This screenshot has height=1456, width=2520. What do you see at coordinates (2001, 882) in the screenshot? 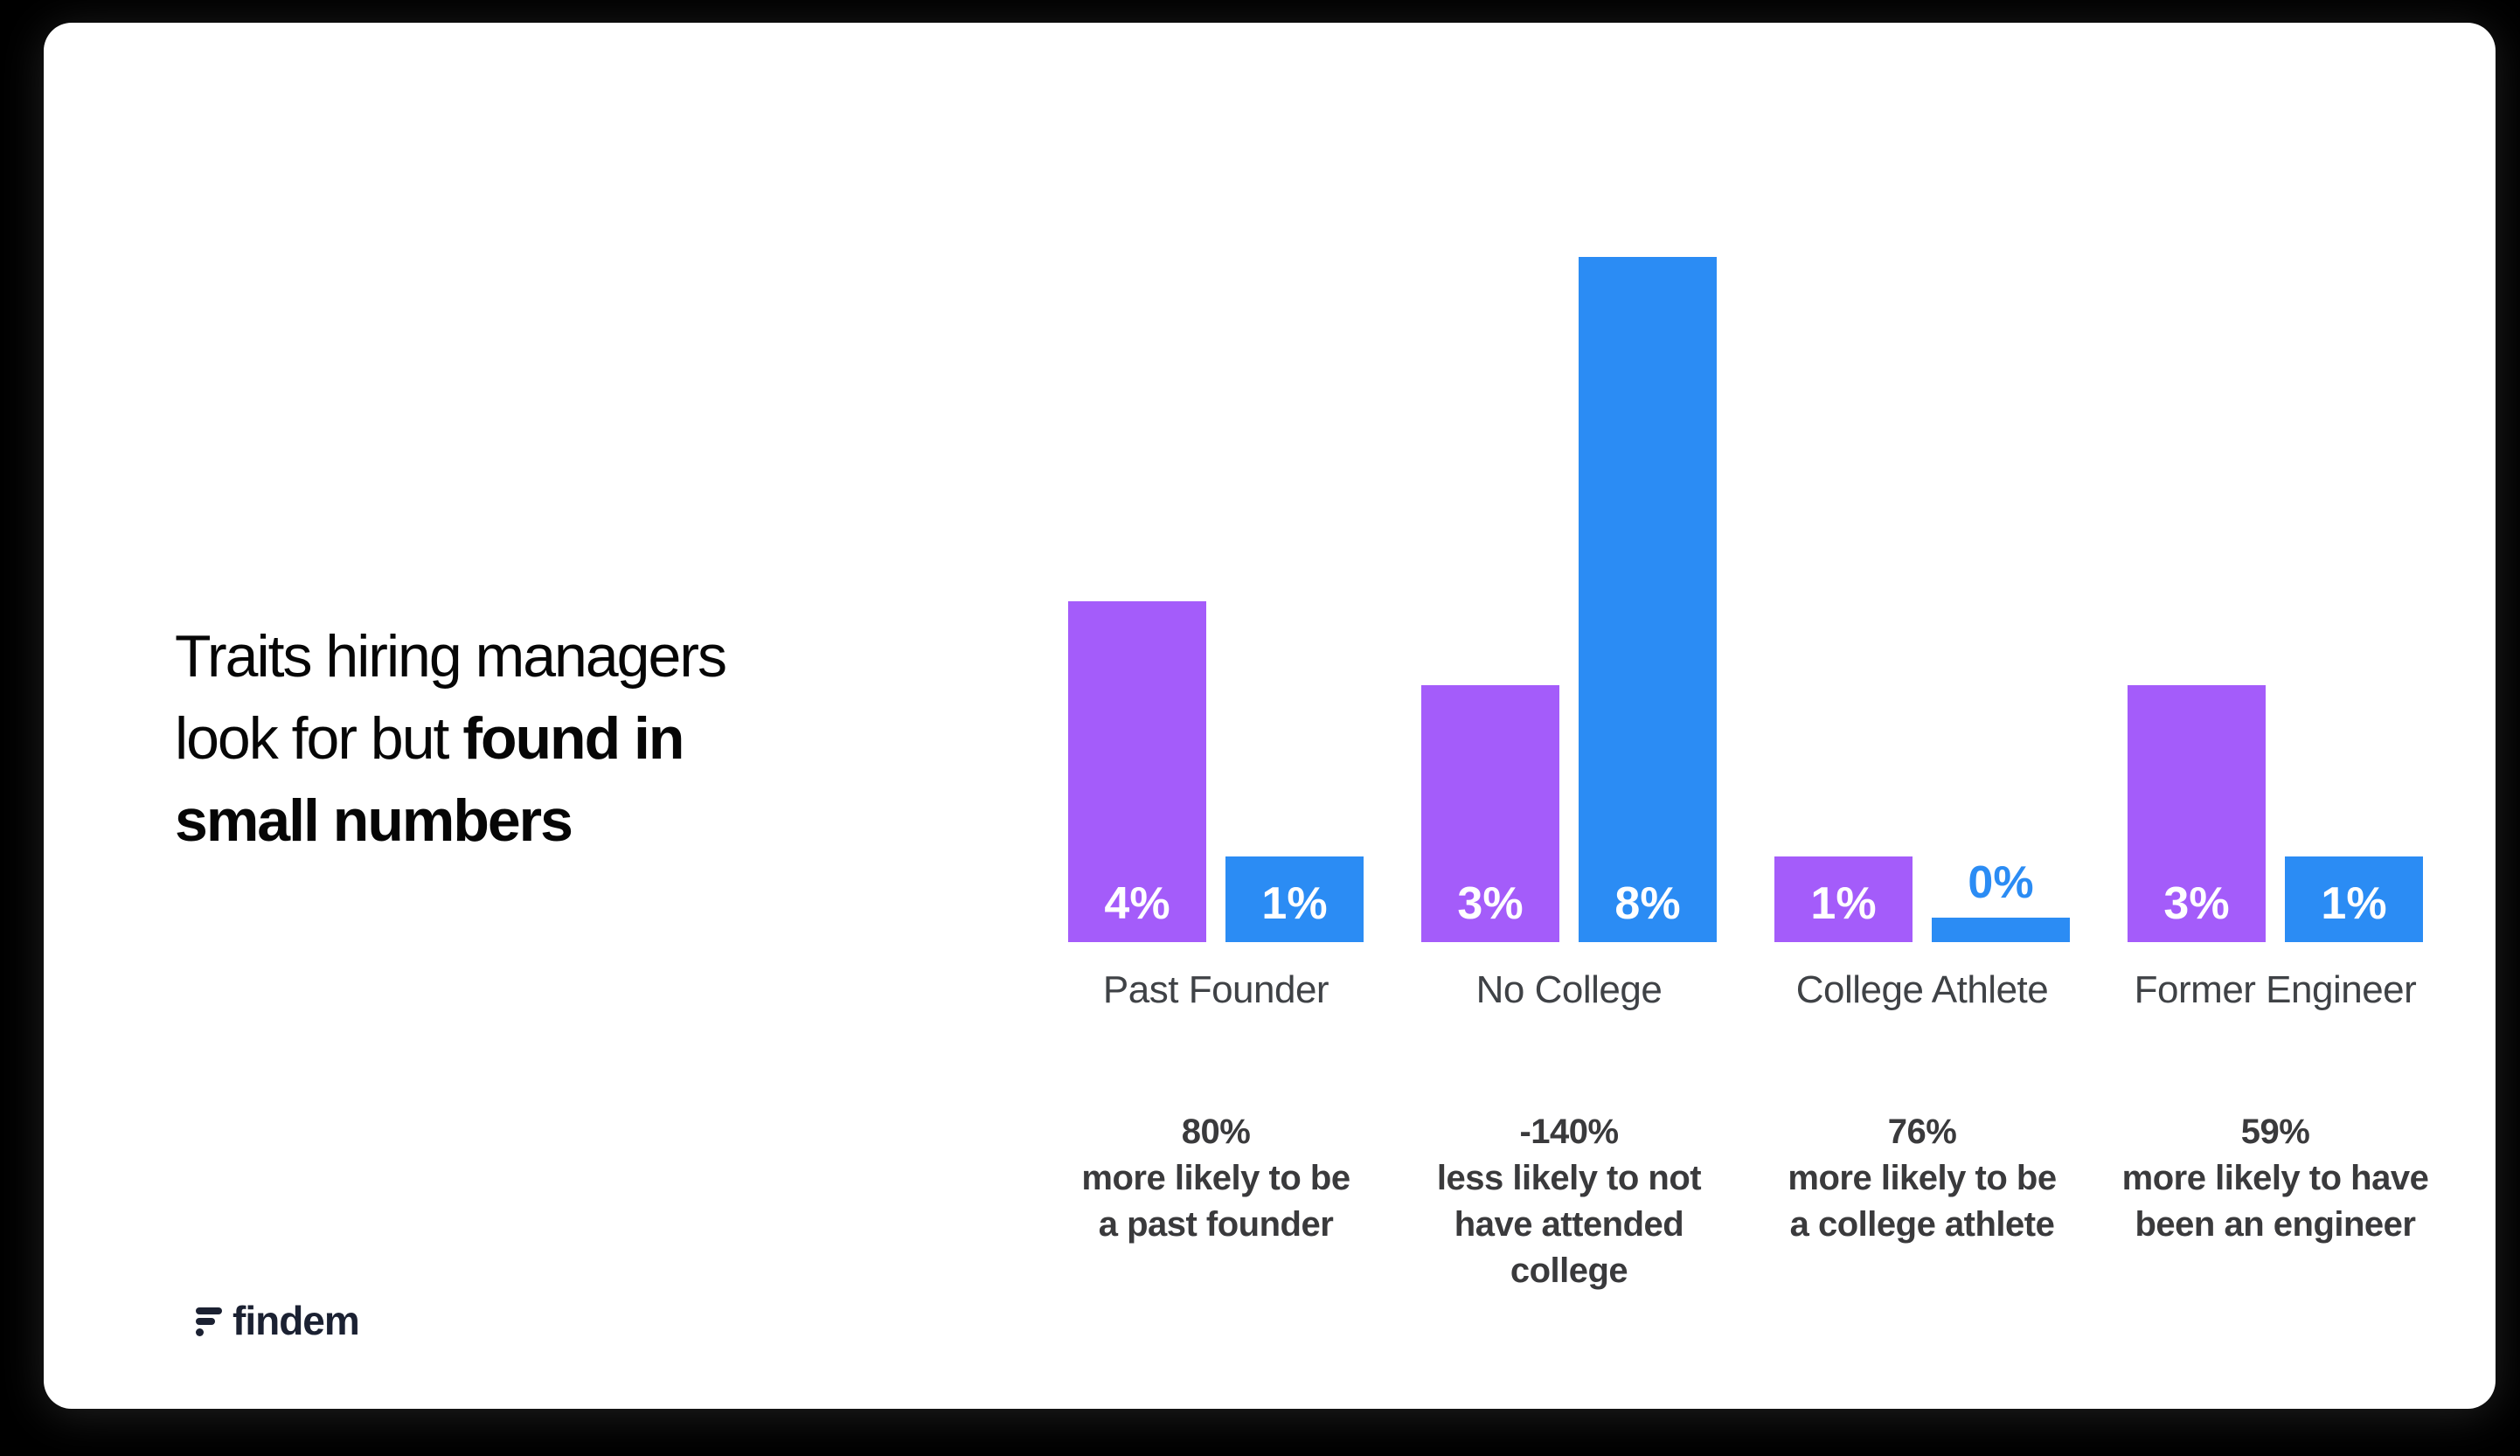
I see `bar-value-label: 0%` at bounding box center [2001, 882].